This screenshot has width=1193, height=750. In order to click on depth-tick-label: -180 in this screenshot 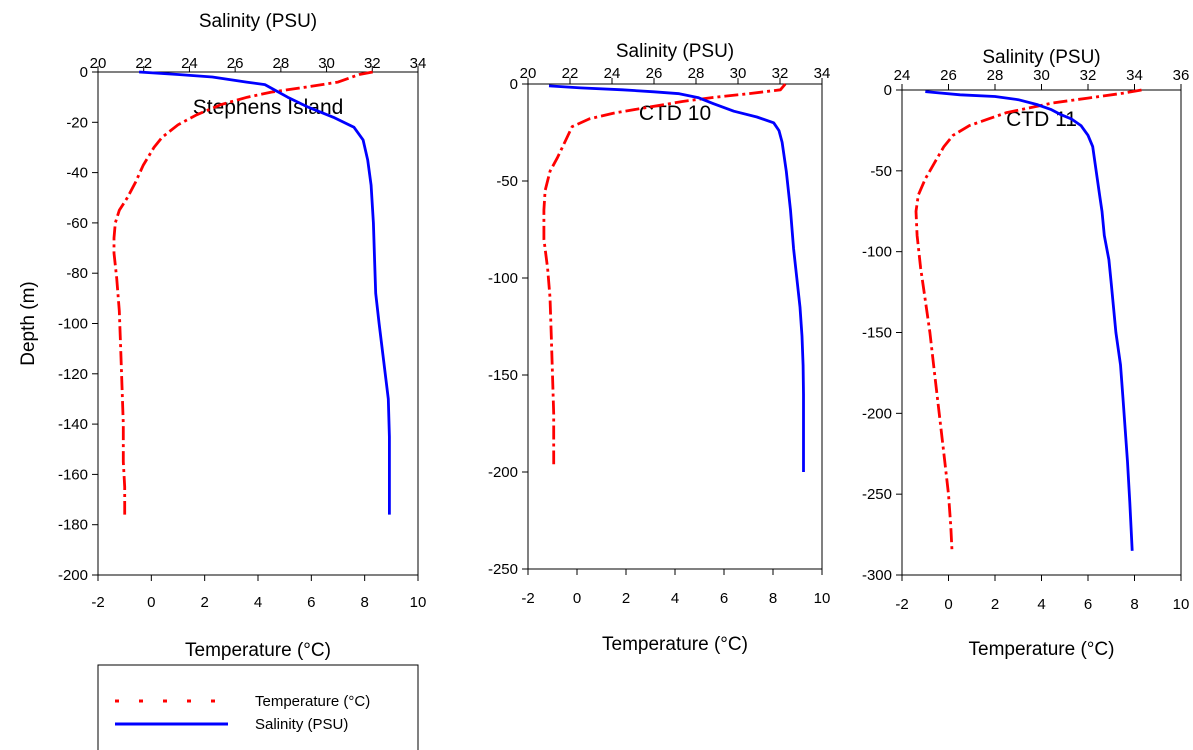, I will do `click(73, 525)`.